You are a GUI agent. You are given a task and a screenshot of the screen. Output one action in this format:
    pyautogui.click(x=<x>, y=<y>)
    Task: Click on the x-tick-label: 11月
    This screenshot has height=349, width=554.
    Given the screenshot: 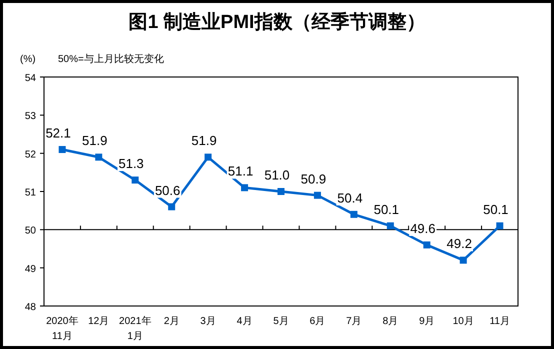 What is the action you would take?
    pyautogui.click(x=500, y=321)
    